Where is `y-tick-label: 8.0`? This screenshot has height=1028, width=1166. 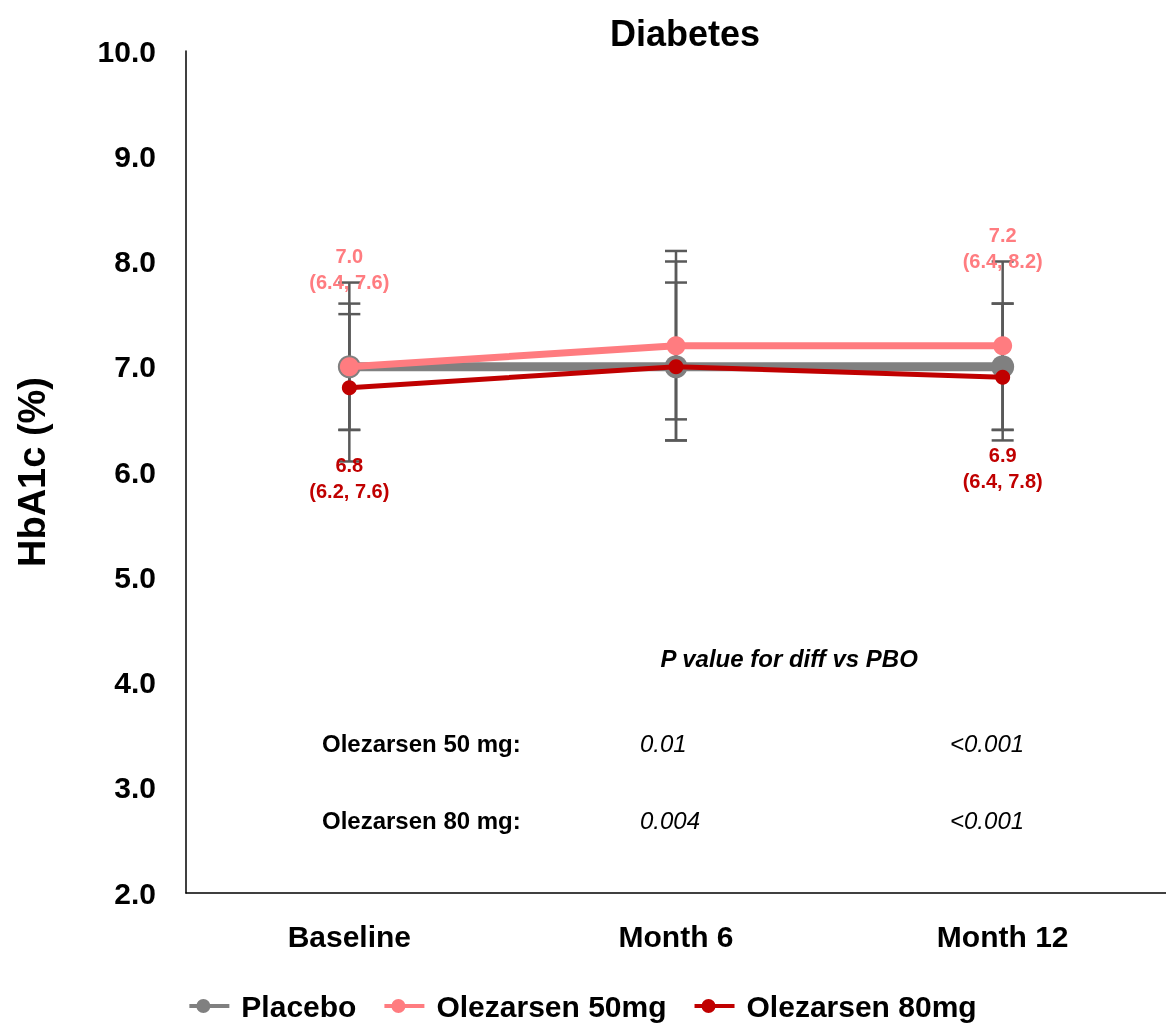
y-tick-label: 8.0 is located at coordinates (135, 261).